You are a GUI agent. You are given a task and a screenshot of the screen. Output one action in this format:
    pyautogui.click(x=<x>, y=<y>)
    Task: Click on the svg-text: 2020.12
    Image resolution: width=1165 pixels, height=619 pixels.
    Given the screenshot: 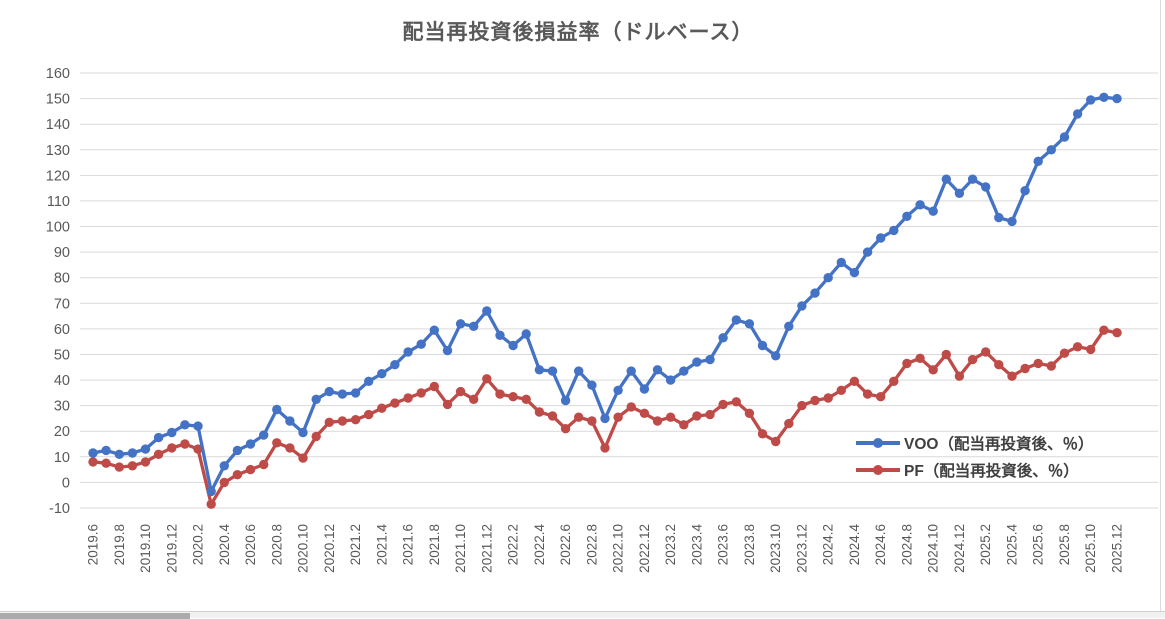 What is the action you would take?
    pyautogui.click(x=329, y=548)
    